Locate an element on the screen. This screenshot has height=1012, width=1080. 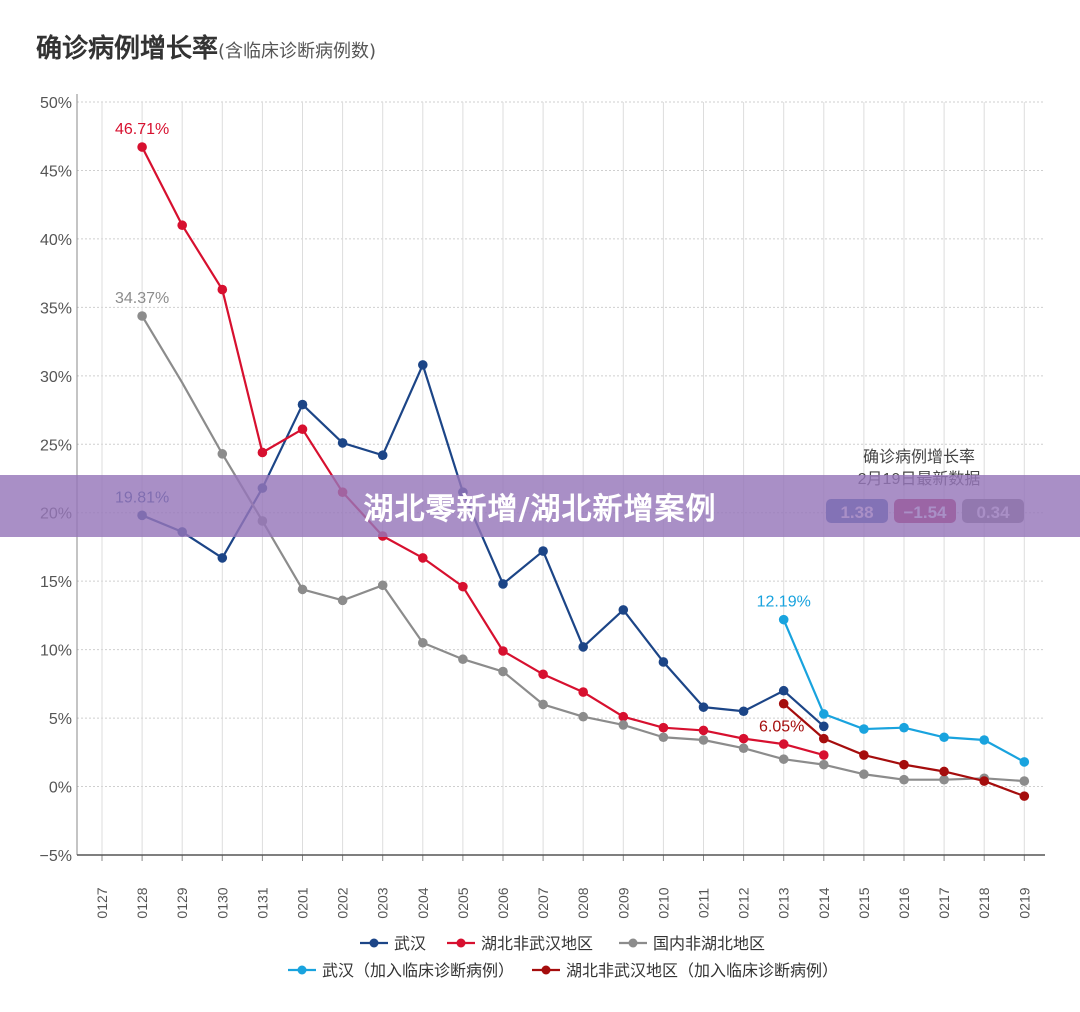
overlay-banner: 湖北零新增/湖北新增案例 is located at coordinates (540, 506).